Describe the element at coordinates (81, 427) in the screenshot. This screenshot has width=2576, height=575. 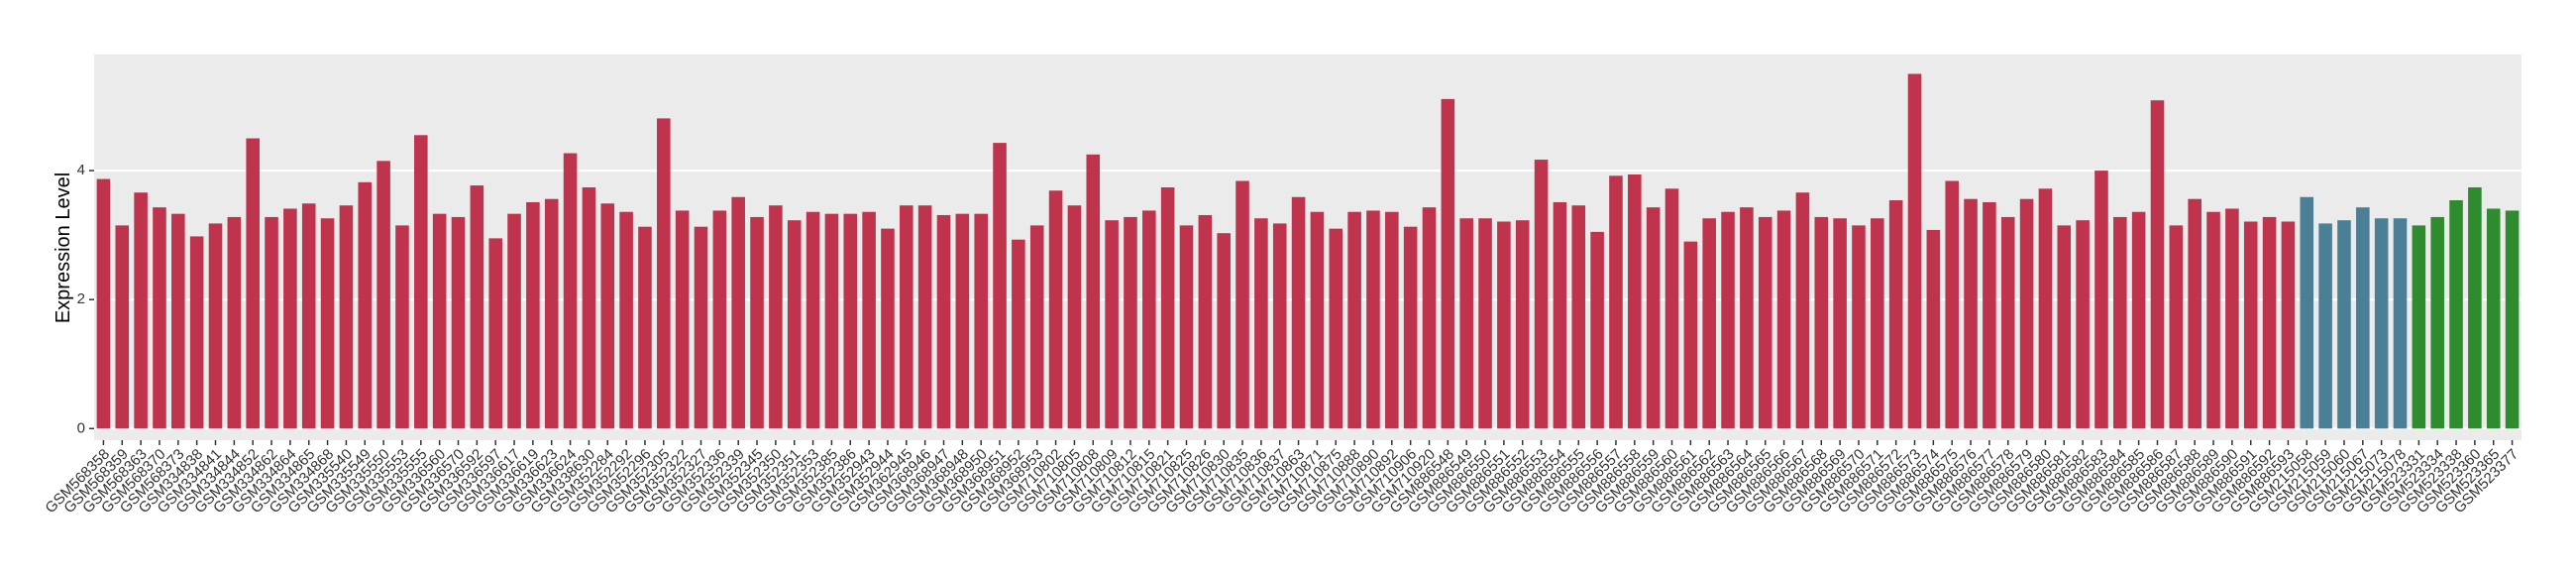
I see `y-tick-label: 0` at that location.